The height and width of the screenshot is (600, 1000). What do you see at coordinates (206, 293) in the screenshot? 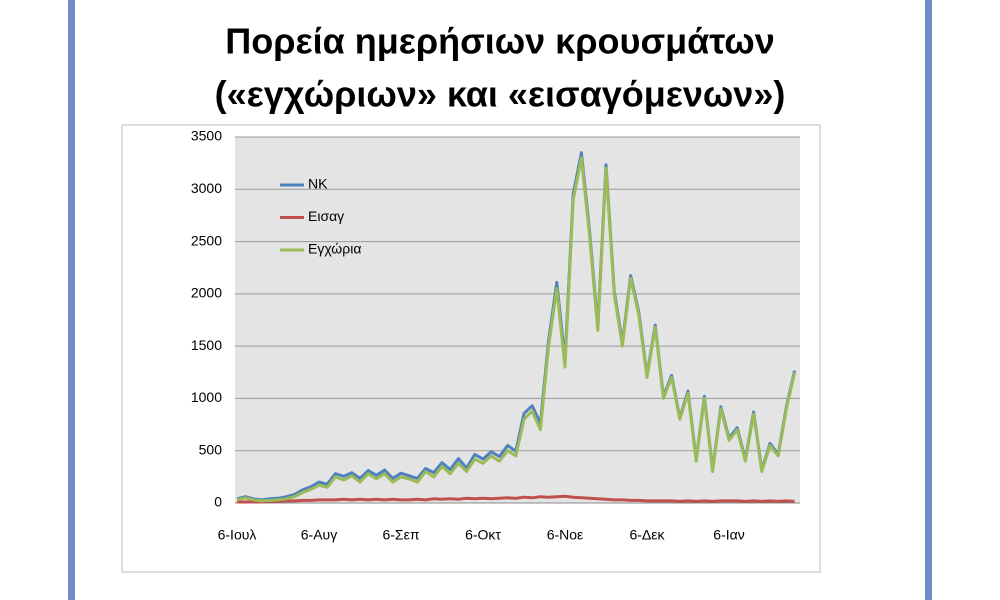
I see `y-tick-label: 2000` at bounding box center [206, 293].